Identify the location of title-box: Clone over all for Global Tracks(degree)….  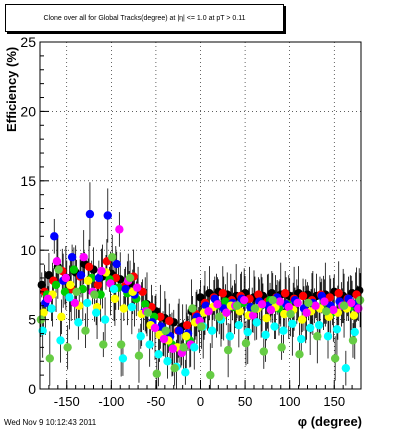
(144, 18).